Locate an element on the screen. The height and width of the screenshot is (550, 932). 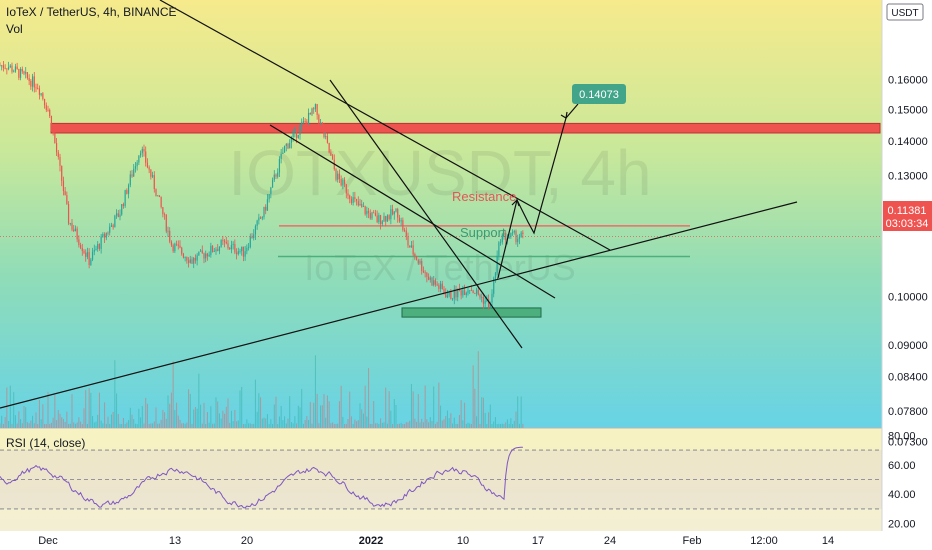
currency-label: USDT is located at coordinates (904, 13).